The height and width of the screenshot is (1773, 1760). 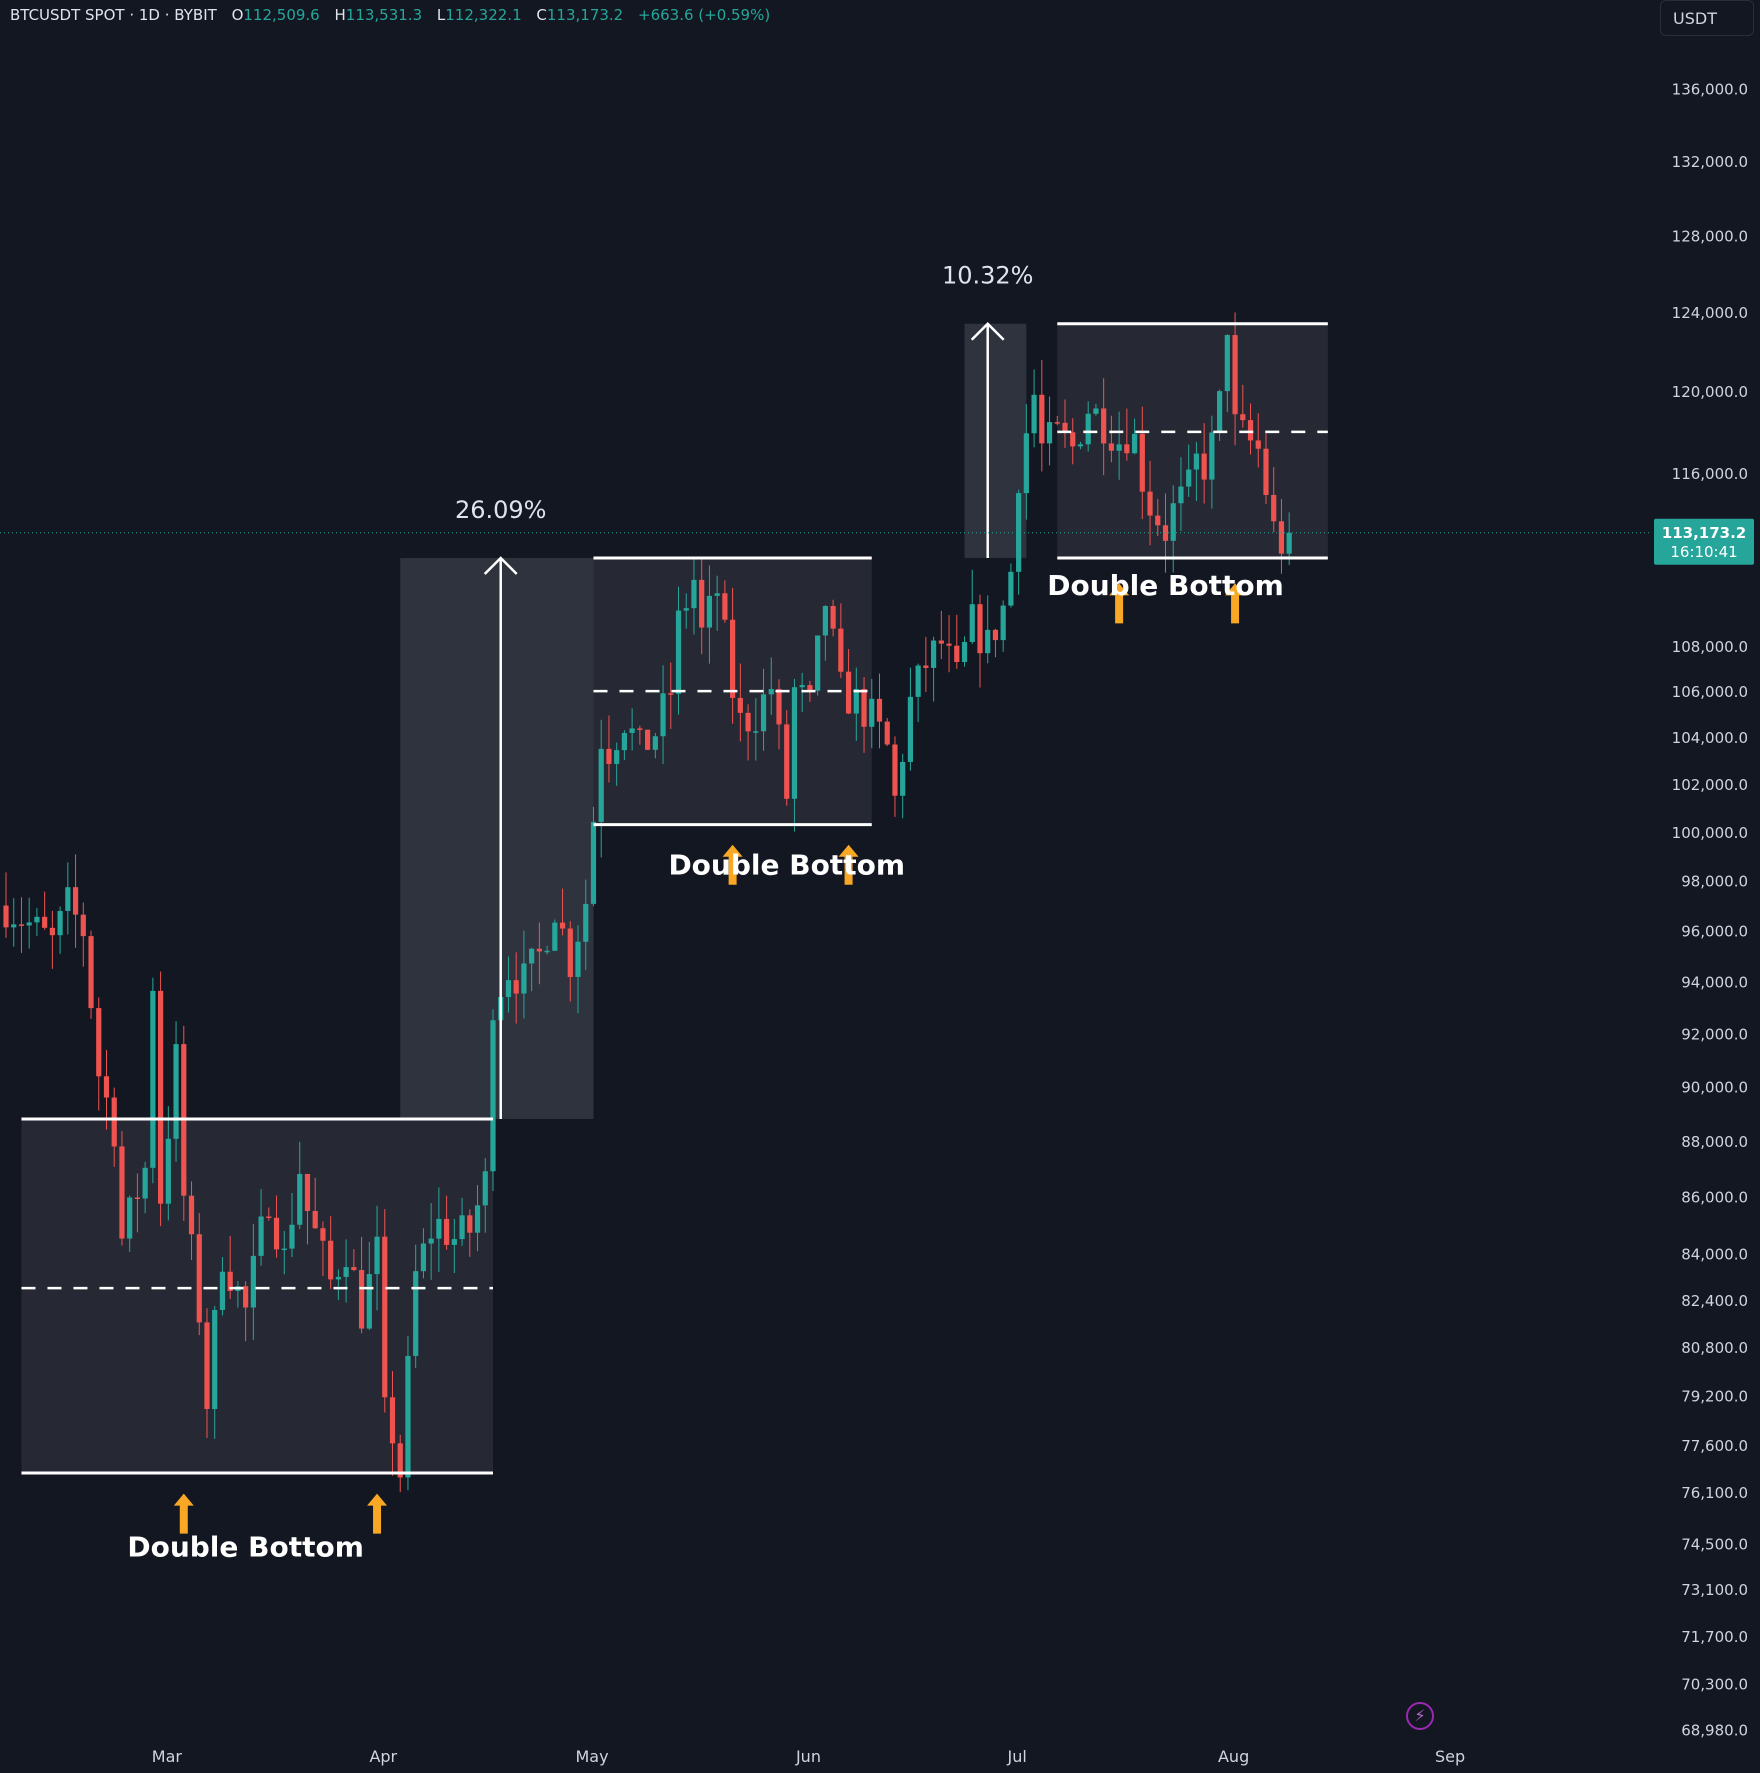 I want to click on low-key: L, so click(x=441, y=15).